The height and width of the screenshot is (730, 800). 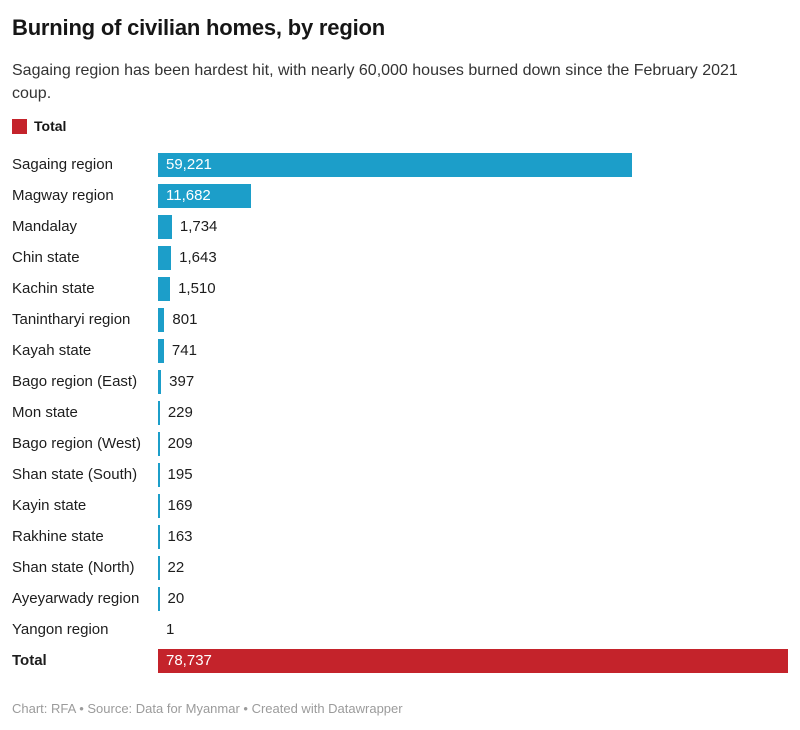 What do you see at coordinates (60, 629) in the screenshot?
I see `row-label: Yangon region` at bounding box center [60, 629].